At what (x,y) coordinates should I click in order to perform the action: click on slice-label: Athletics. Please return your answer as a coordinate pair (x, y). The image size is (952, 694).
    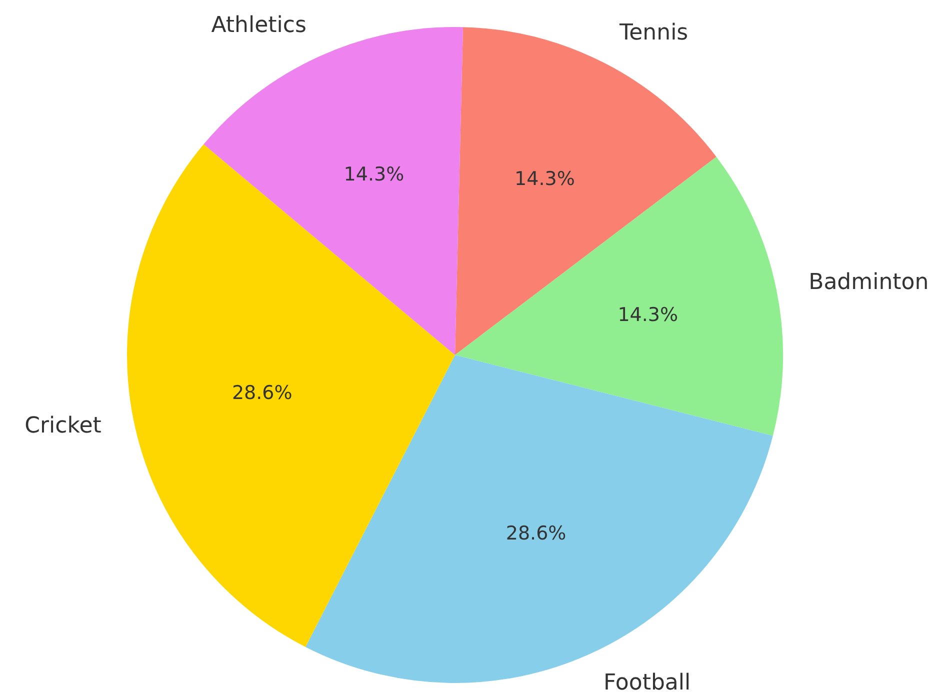
    Looking at the image, I should click on (258, 25).